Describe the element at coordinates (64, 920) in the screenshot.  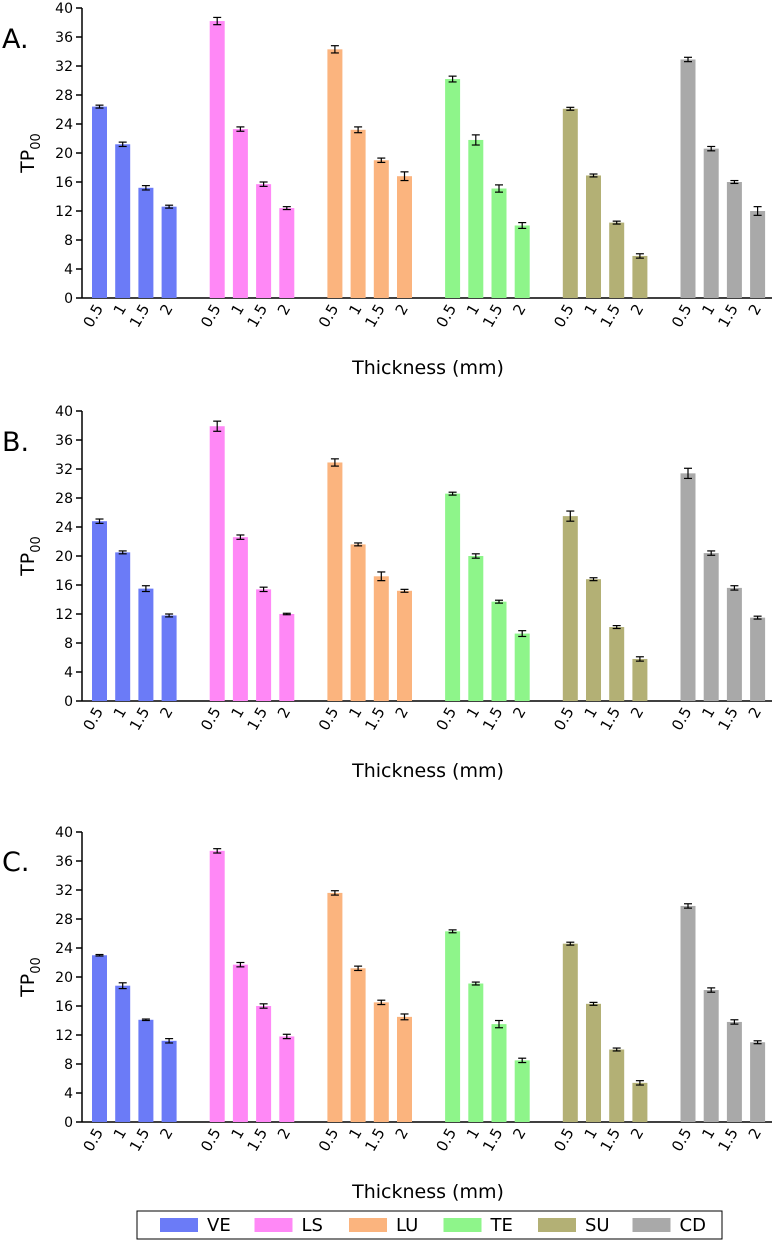
I see `y-tick-label: 28` at that location.